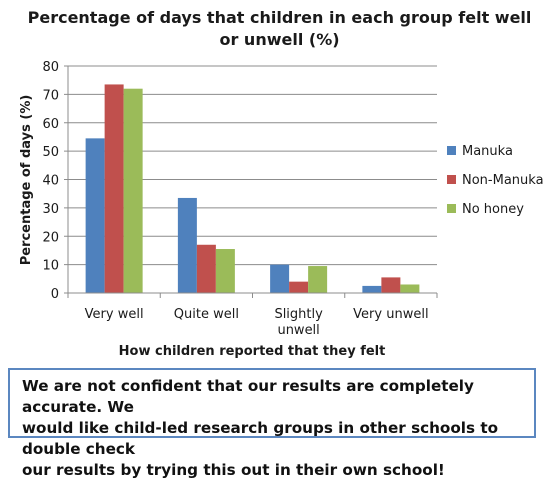 This screenshot has height=481, width=559. Describe the element at coordinates (50, 124) in the screenshot. I see `y-tick-label: 60` at that location.